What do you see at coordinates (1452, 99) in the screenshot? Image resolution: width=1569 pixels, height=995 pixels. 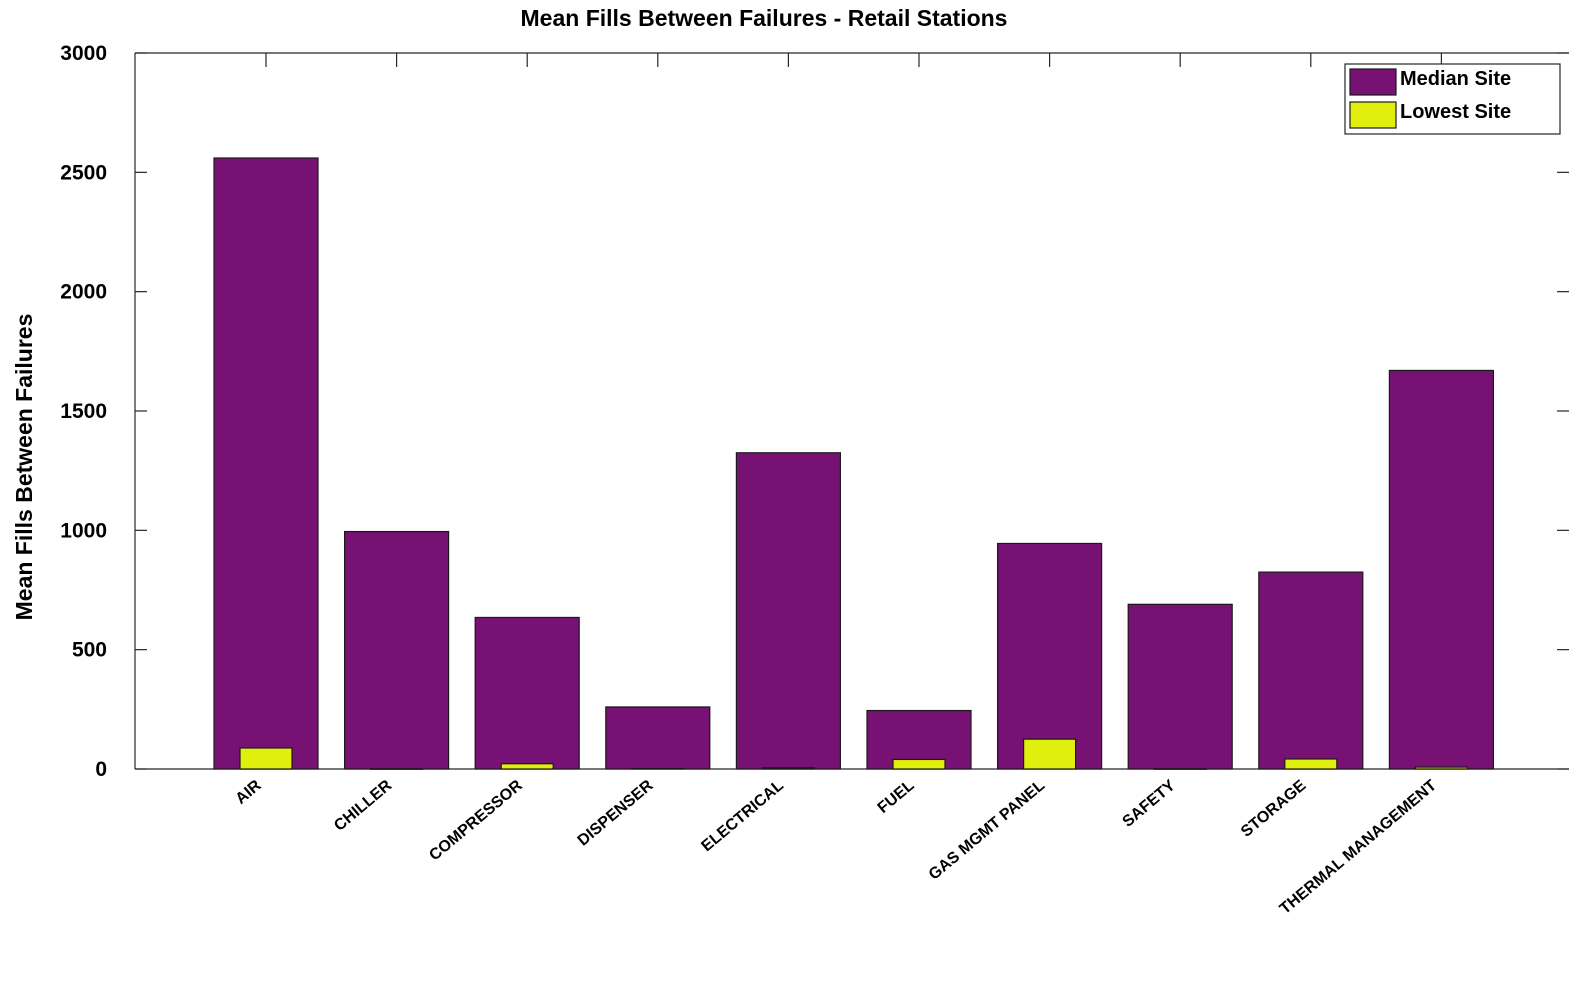 I see `legend: Median Site Lowest Site` at bounding box center [1452, 99].